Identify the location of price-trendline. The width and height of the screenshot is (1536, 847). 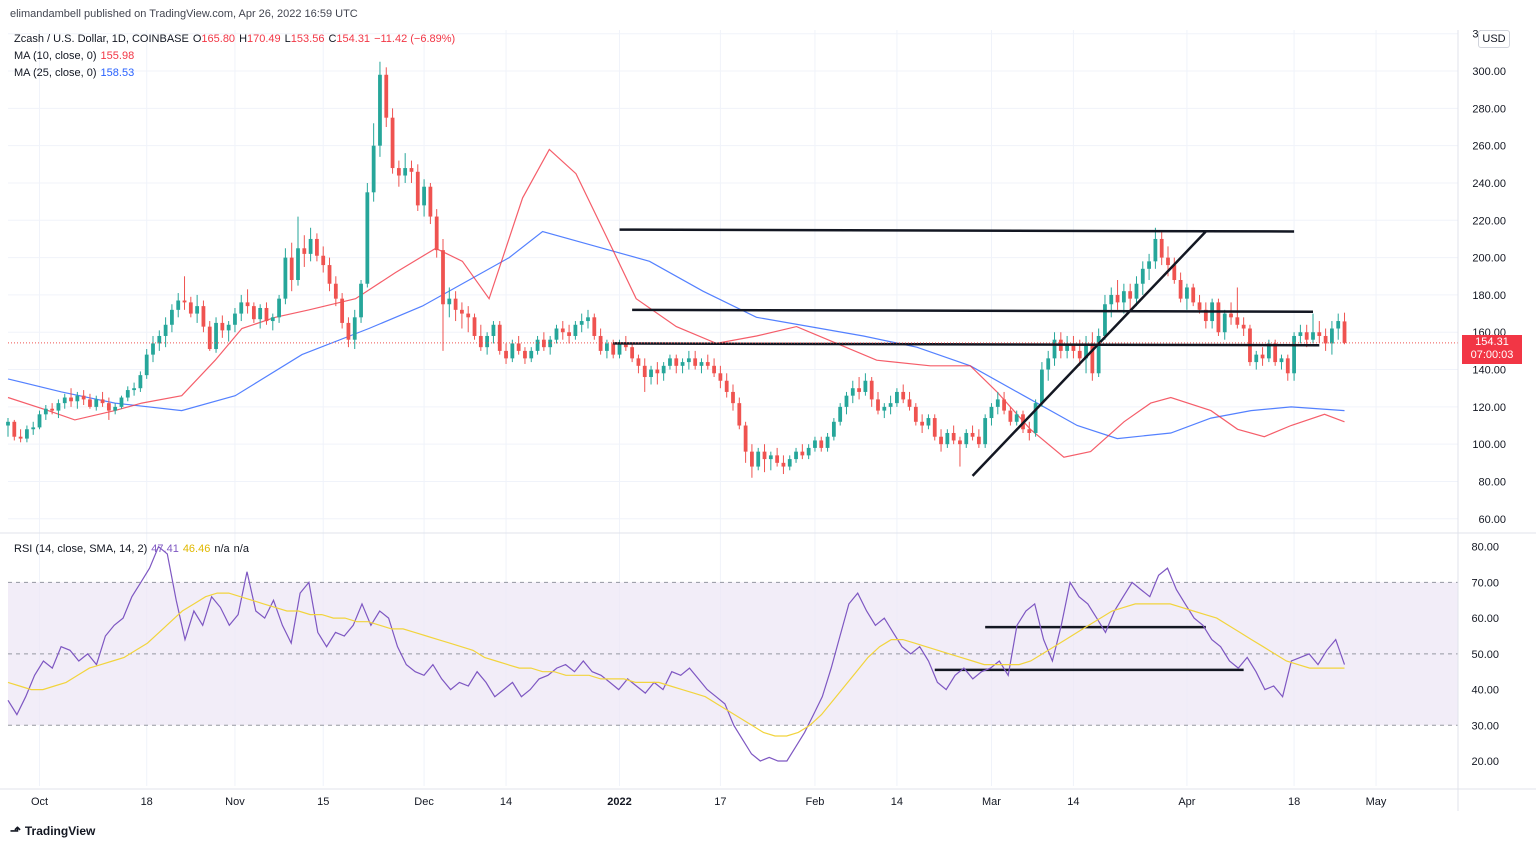
(957, 230).